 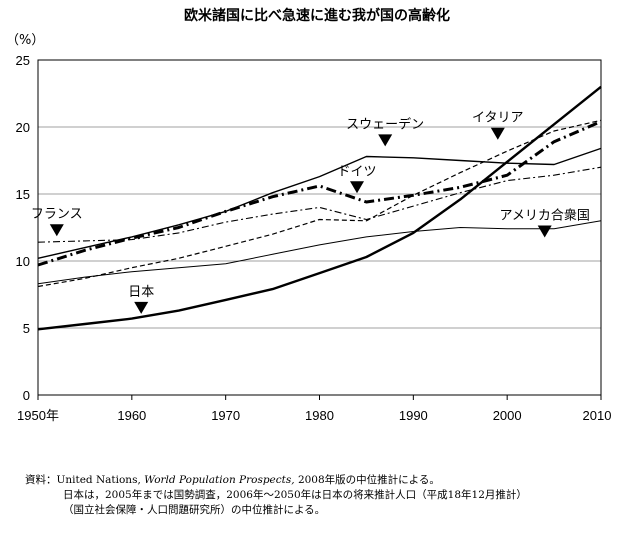 What do you see at coordinates (141, 292) in the screenshot?
I see `series-annotation-label: 日本` at bounding box center [141, 292].